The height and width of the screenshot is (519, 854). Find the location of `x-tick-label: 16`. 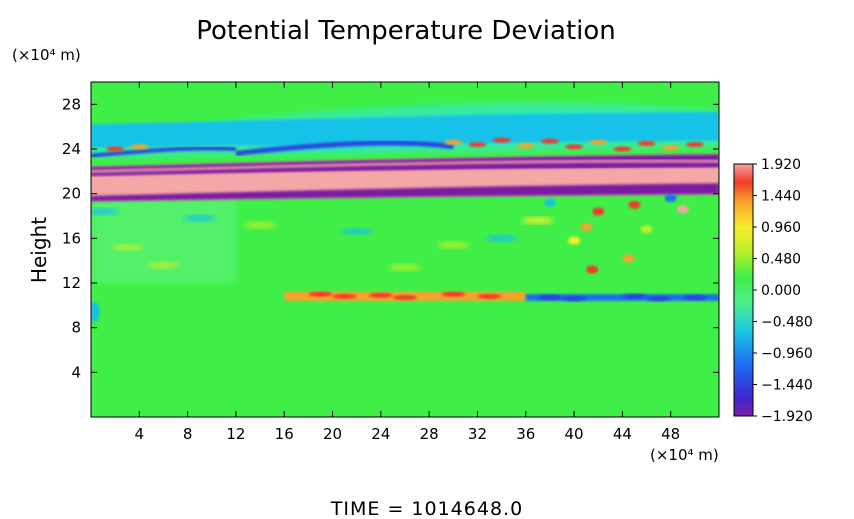

x-tick-label: 16 is located at coordinates (284, 434).